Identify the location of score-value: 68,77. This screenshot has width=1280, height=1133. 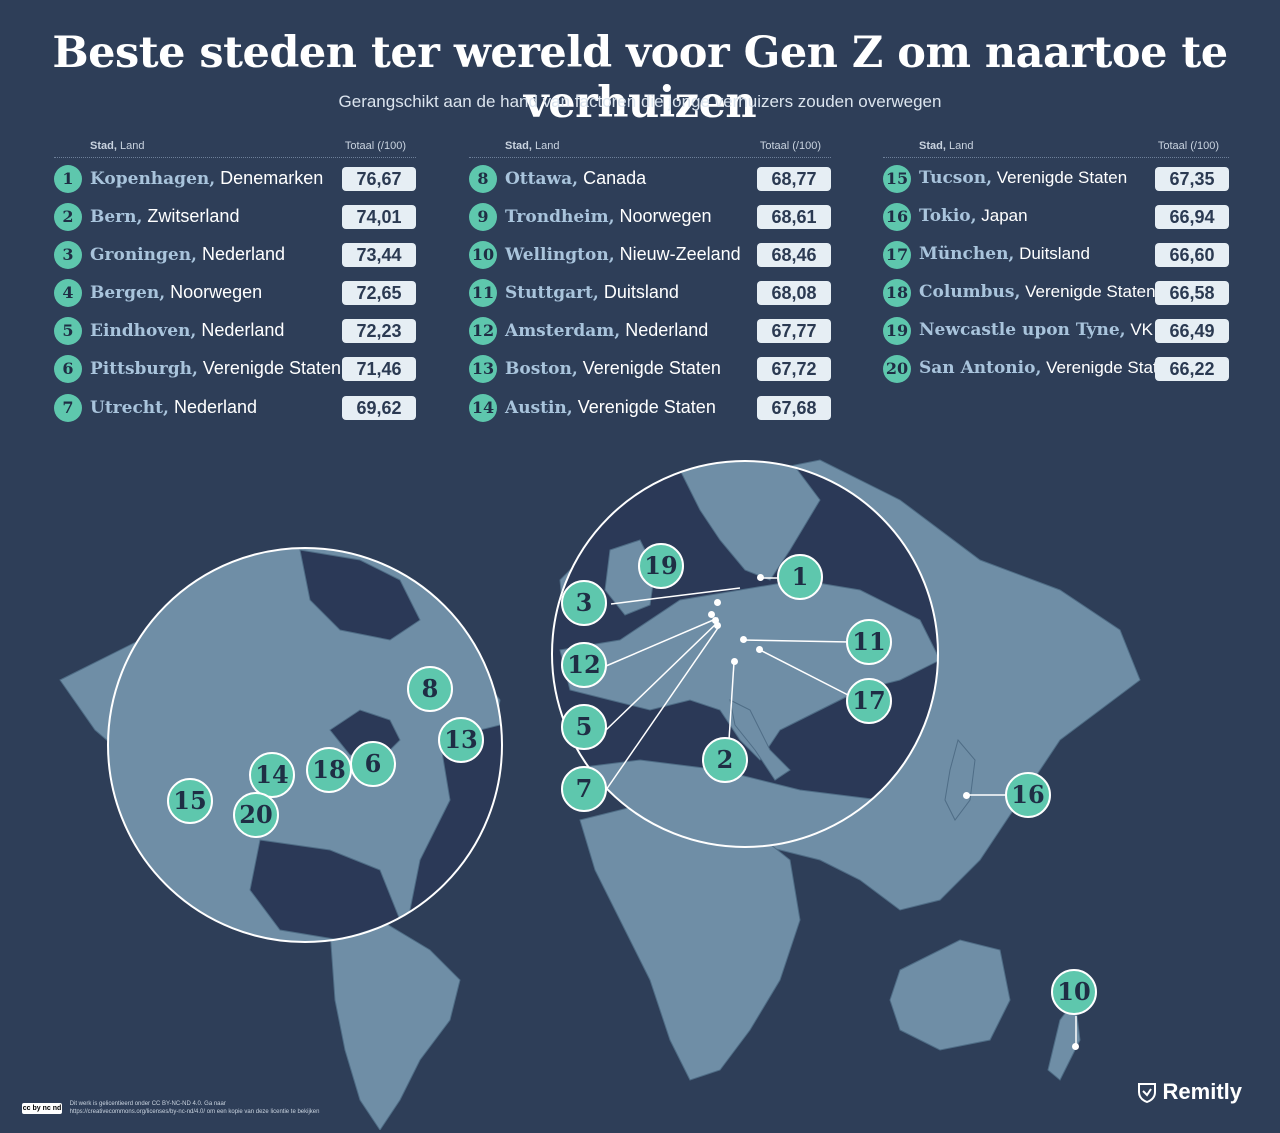
(794, 179).